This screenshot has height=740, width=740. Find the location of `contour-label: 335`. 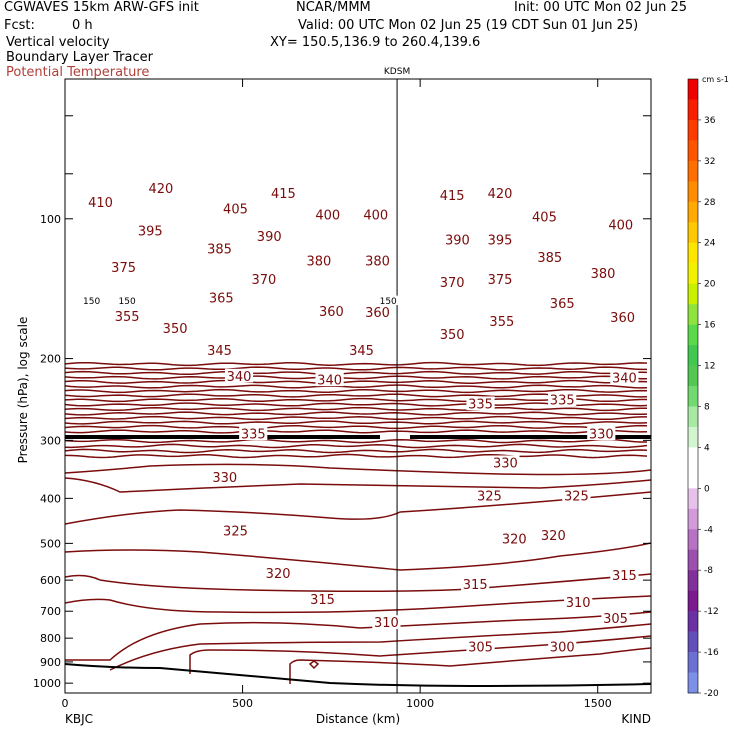

contour-label: 335 is located at coordinates (480, 404).